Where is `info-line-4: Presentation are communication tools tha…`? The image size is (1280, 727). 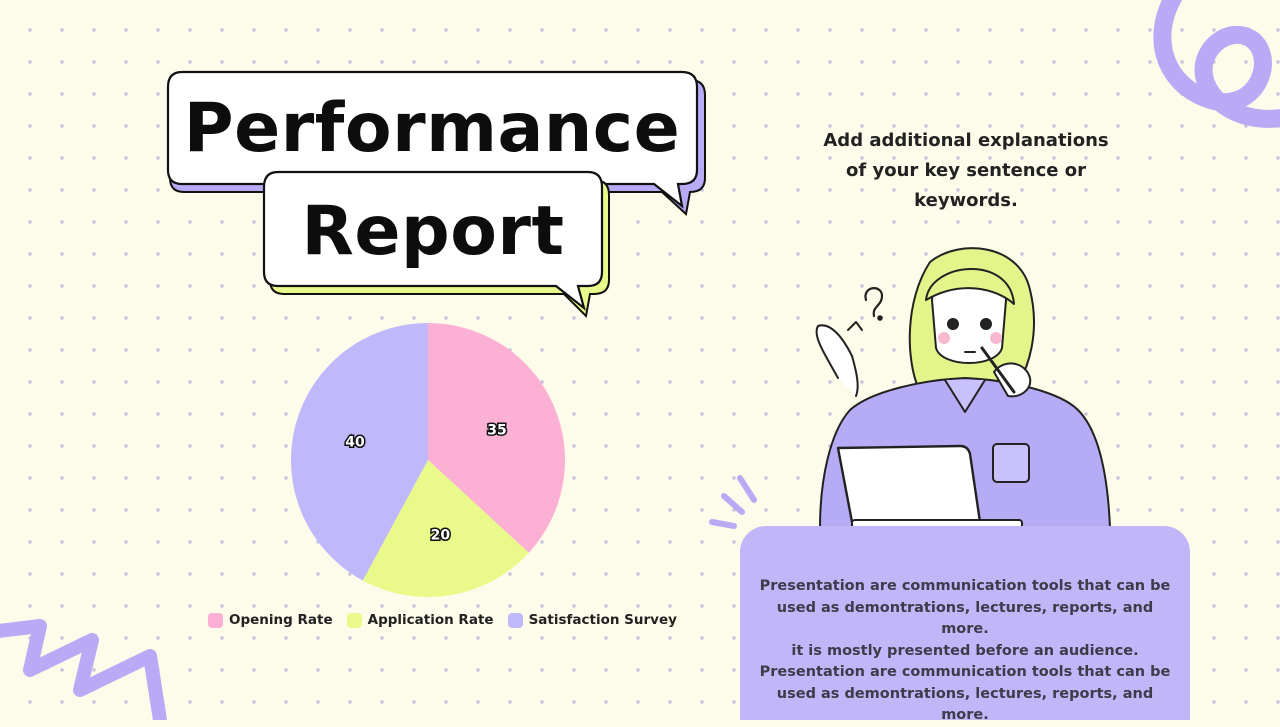
info-line-4: Presentation are communication tools tha… is located at coordinates (965, 672).